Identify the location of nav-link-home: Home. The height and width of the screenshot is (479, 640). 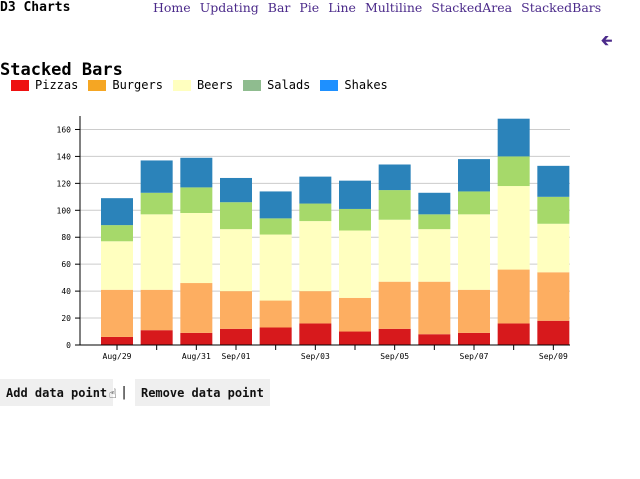
(172, 7).